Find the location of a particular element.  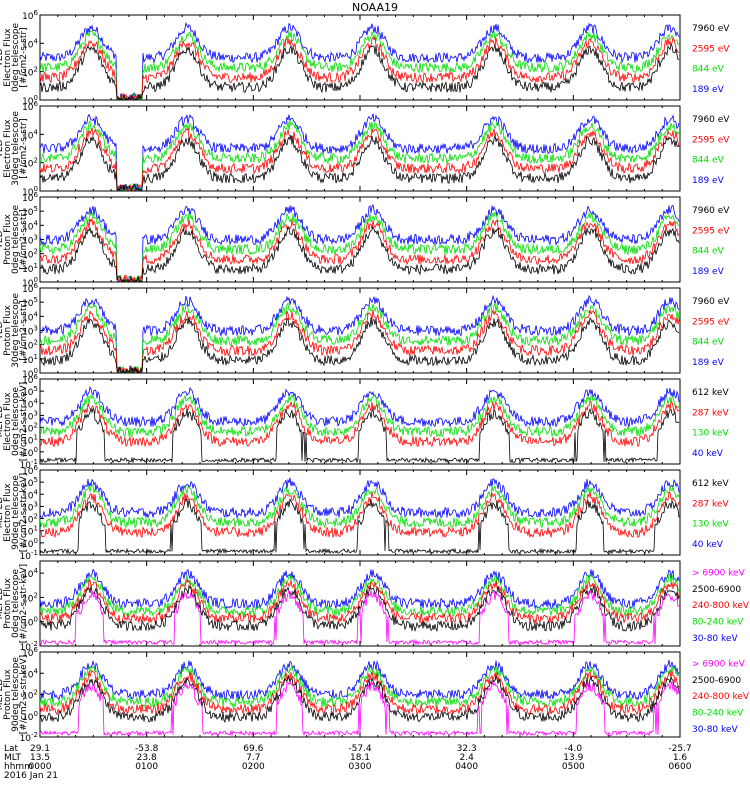

legend-entry: 612 keV is located at coordinates (710, 393).